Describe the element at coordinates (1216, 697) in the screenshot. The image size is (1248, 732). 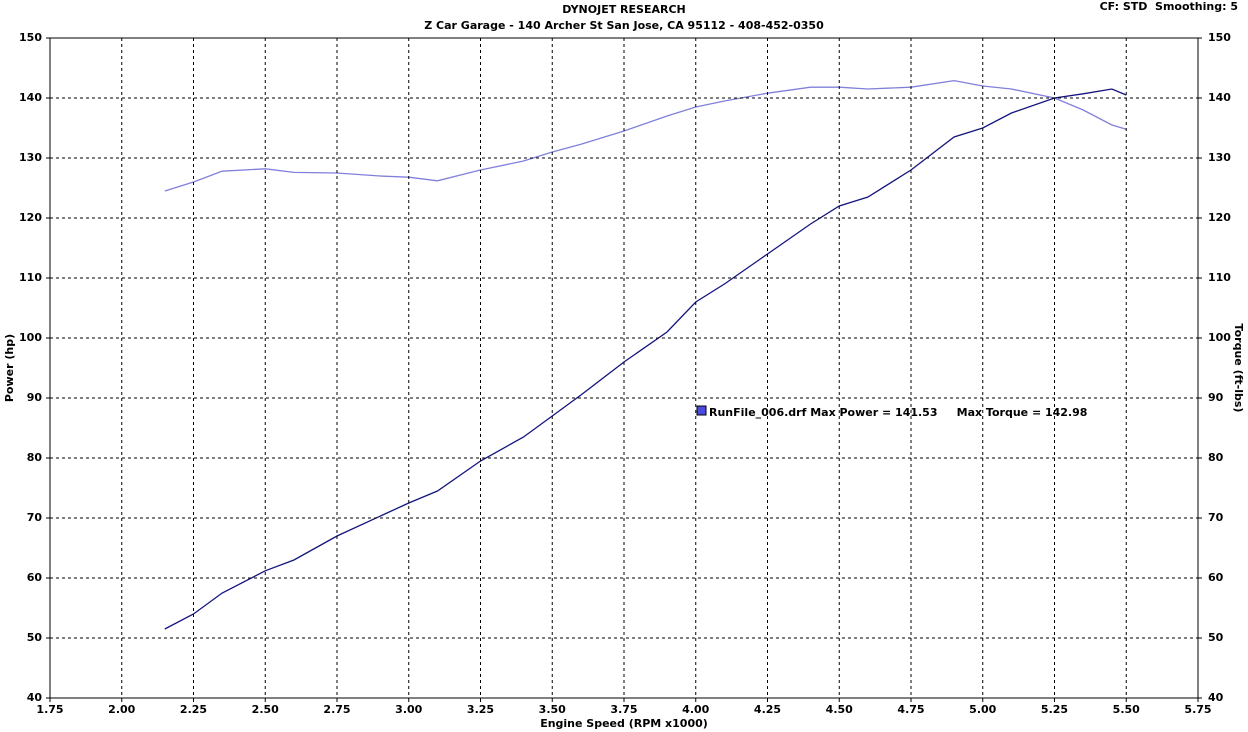
I see `y2-tick-label: 40` at that location.